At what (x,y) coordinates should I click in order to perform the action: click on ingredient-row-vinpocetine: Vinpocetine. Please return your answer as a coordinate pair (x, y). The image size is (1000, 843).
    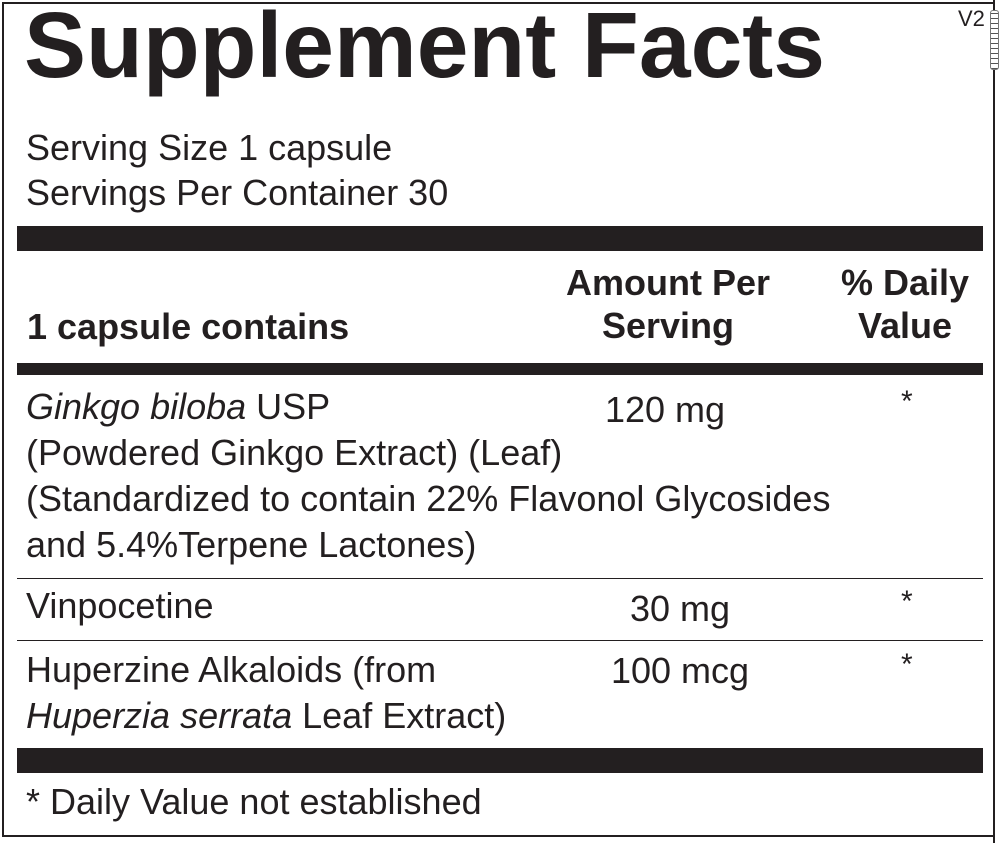
    Looking at the image, I should click on (120, 605).